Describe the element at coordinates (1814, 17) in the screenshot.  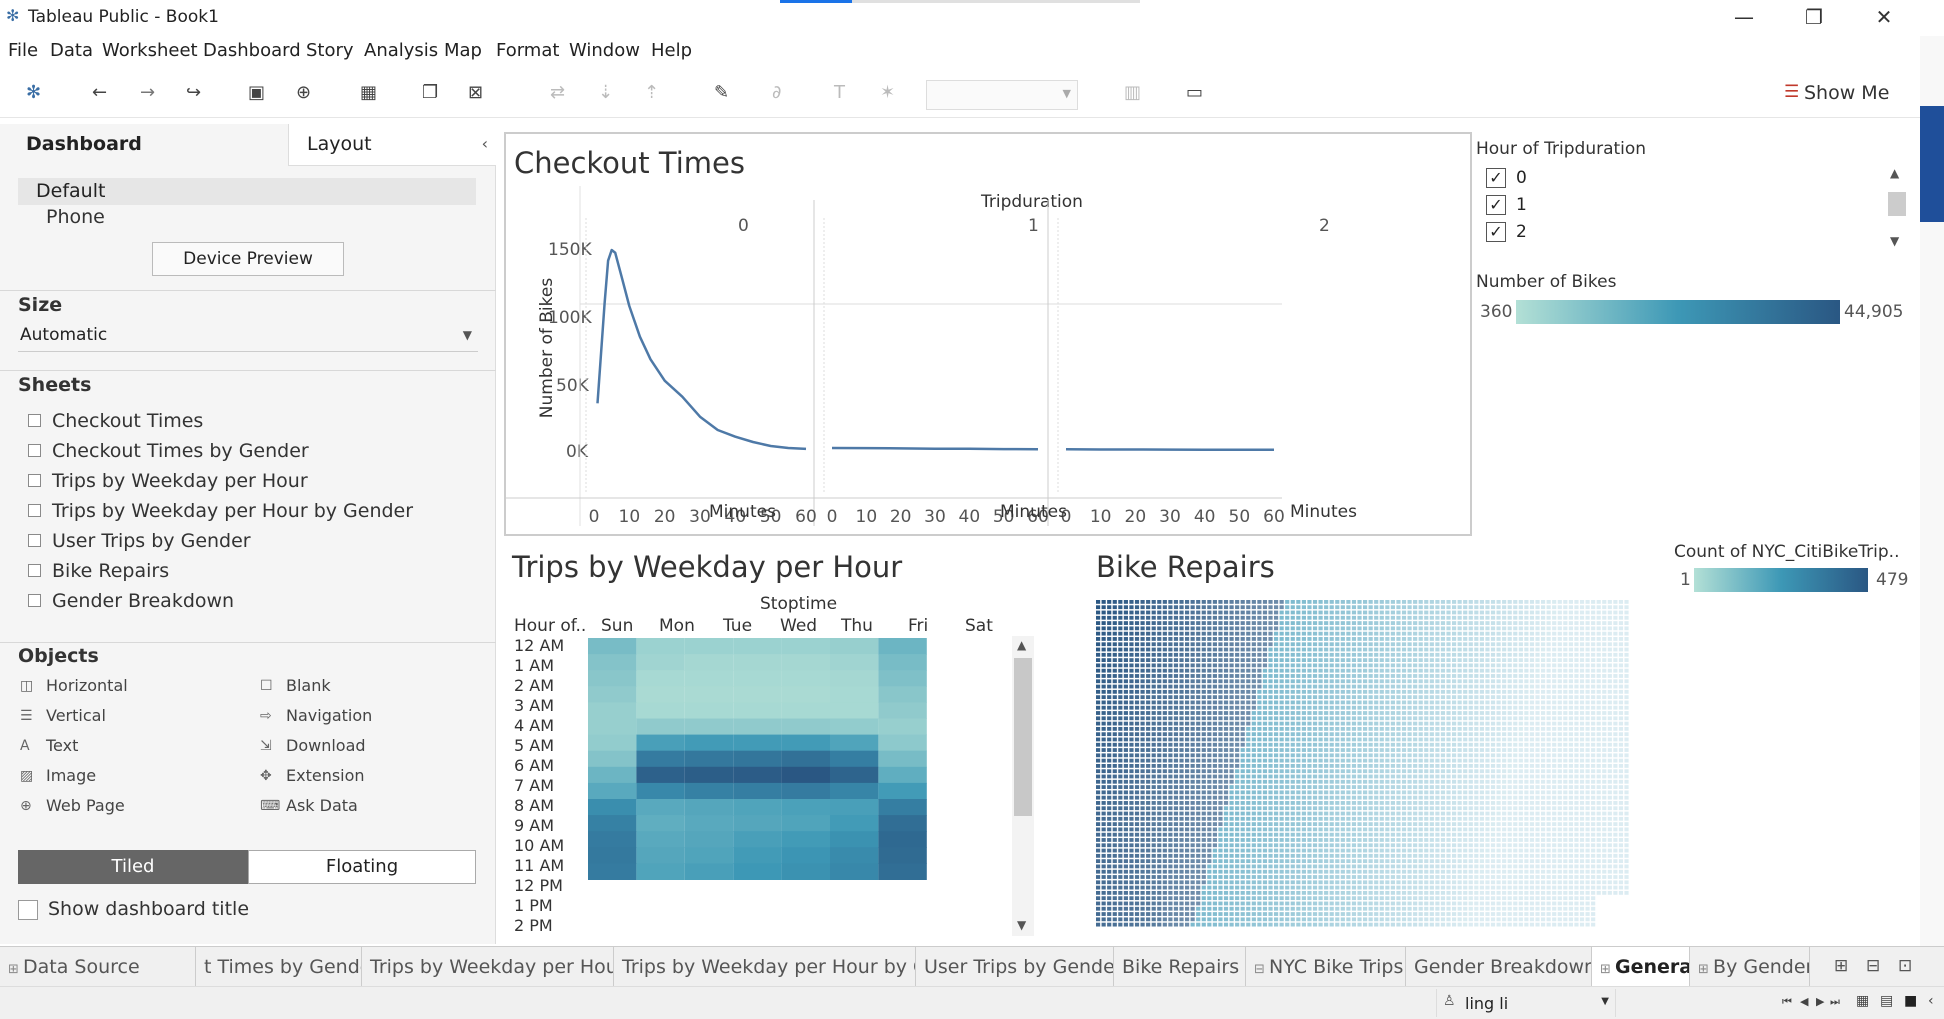
I see `restore-button: ❐` at that location.